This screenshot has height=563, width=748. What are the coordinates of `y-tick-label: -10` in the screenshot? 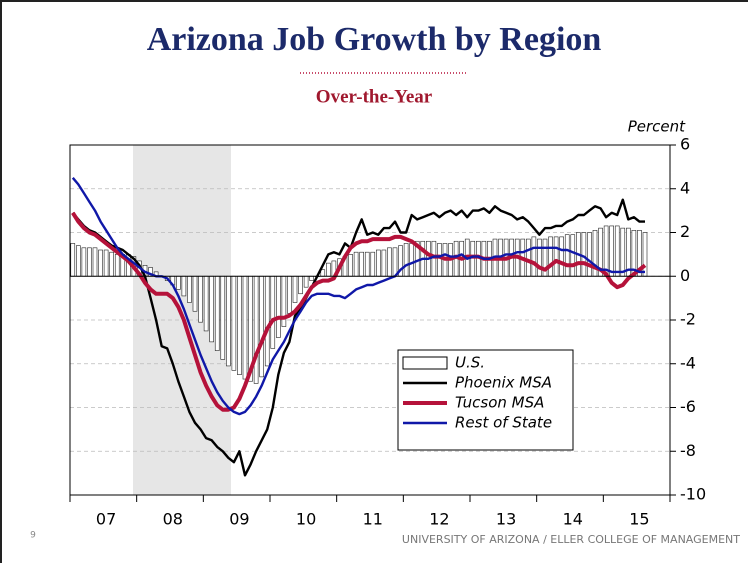 It's located at (693, 494).